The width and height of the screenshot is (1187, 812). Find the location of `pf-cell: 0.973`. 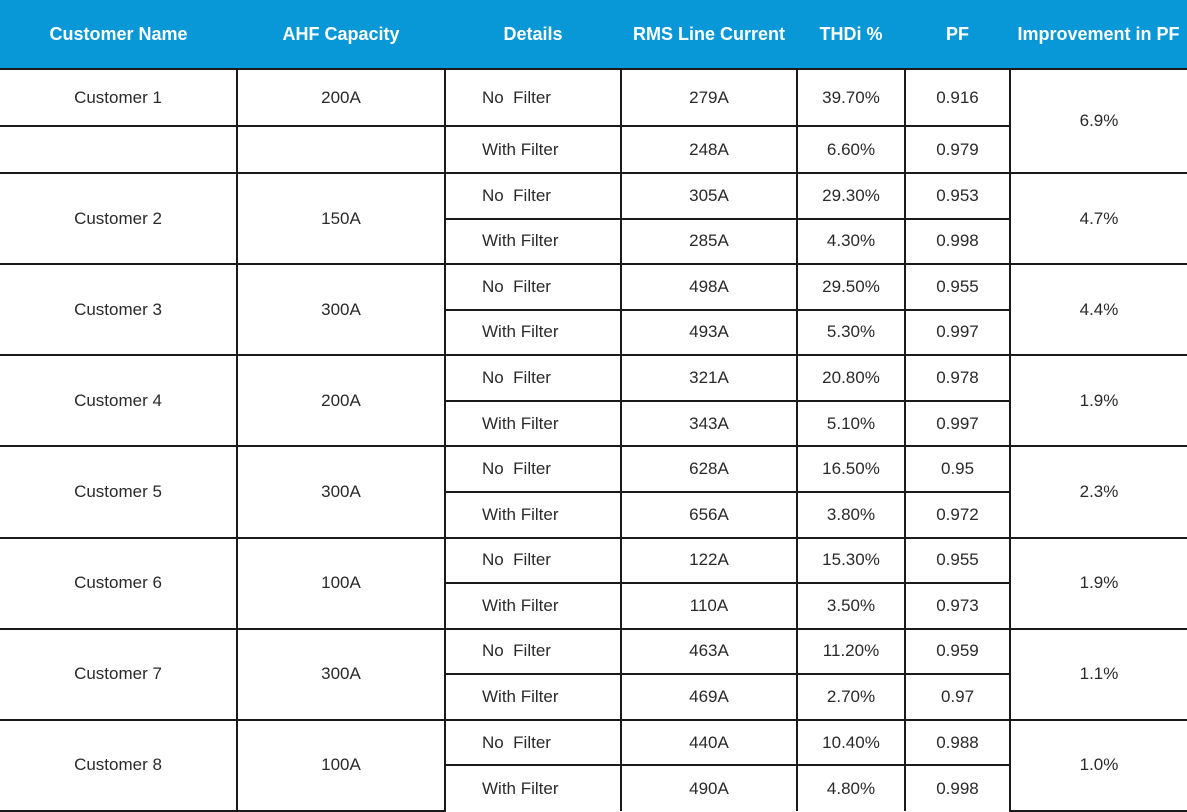

pf-cell: 0.973 is located at coordinates (957, 606).